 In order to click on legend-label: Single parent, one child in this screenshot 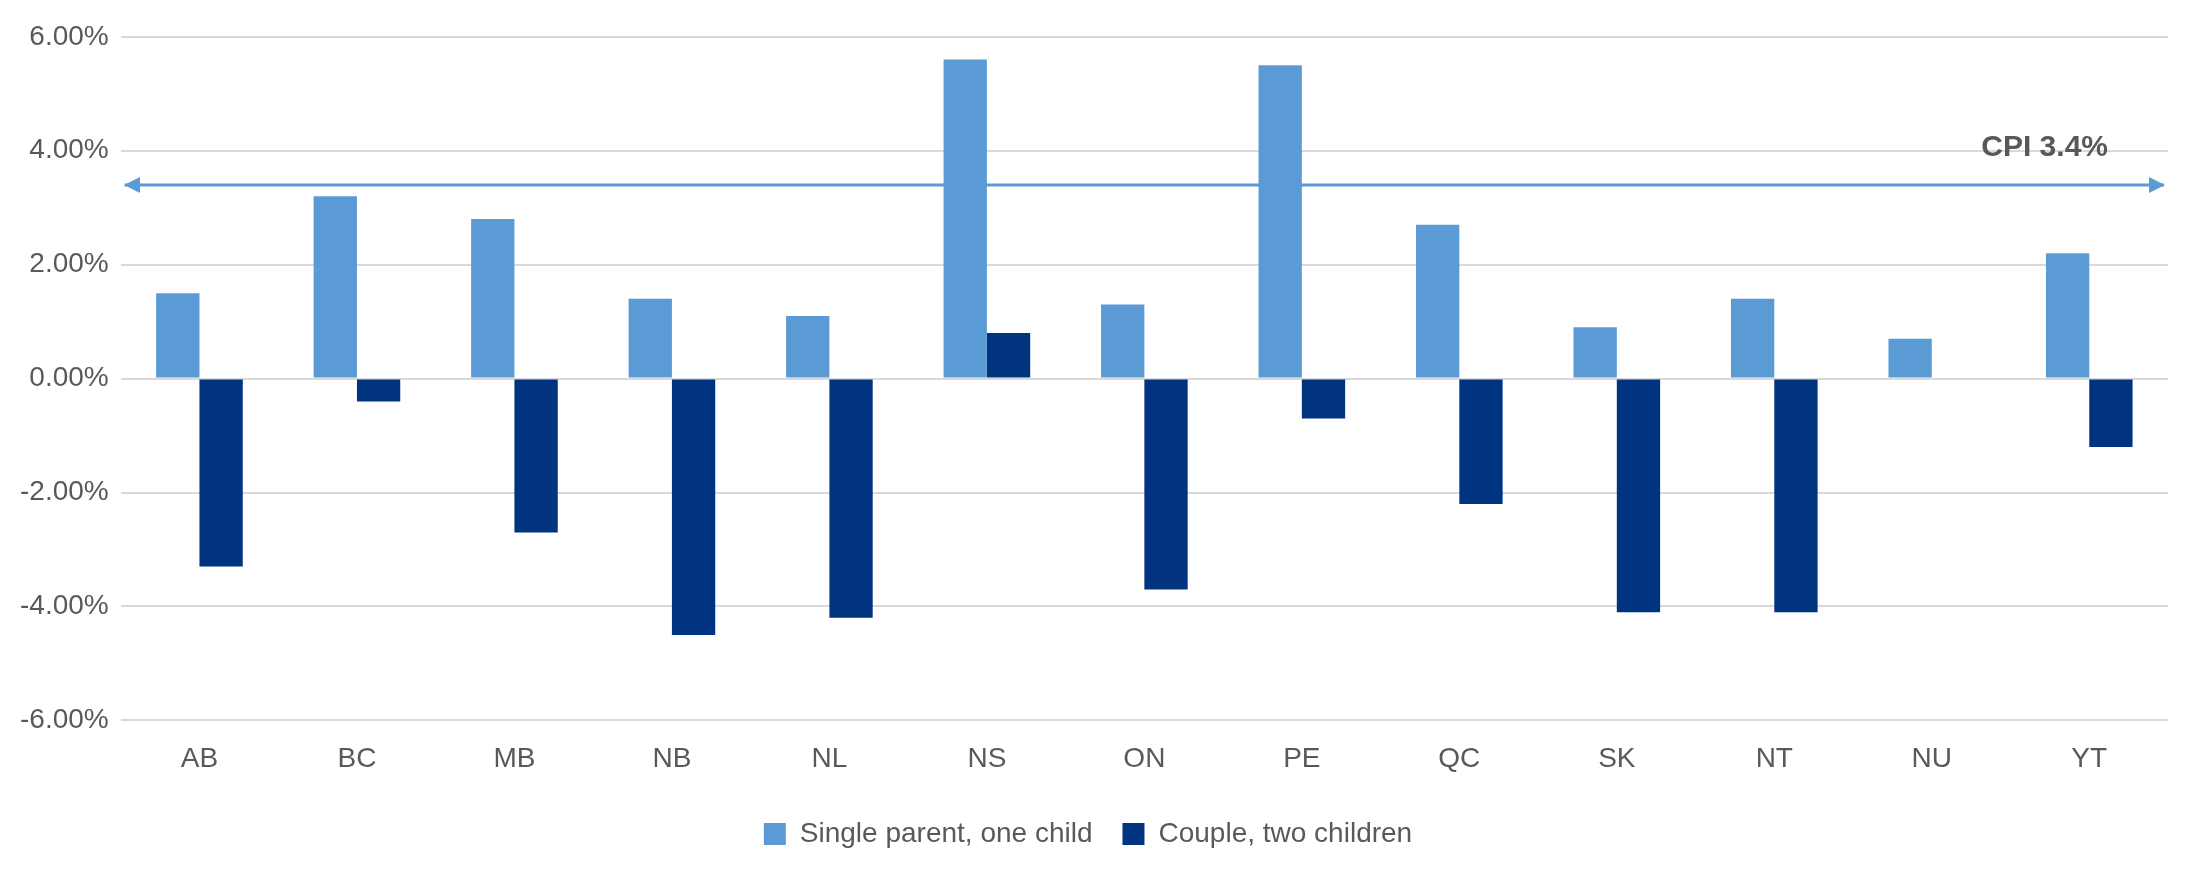, I will do `click(946, 832)`.